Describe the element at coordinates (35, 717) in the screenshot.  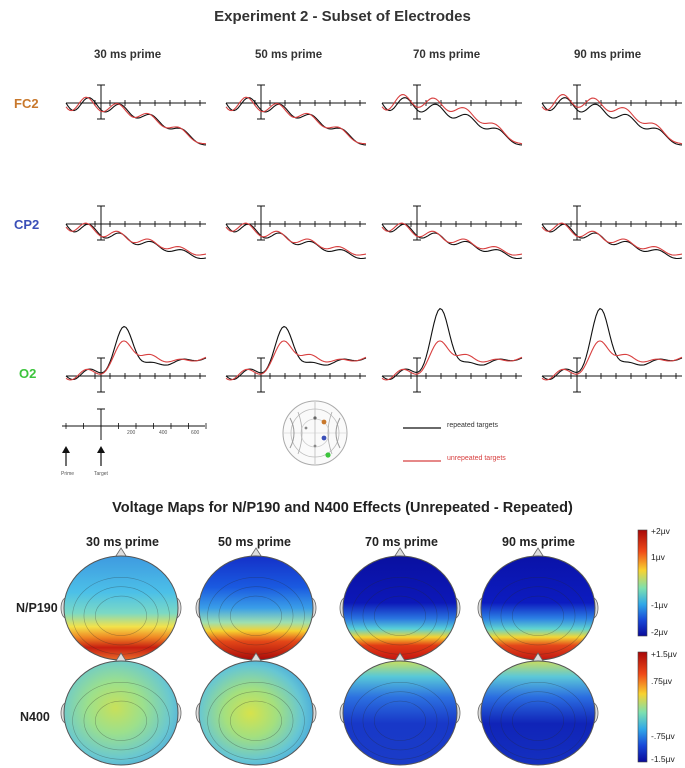
I see `map-row-label-n400: N400` at that location.